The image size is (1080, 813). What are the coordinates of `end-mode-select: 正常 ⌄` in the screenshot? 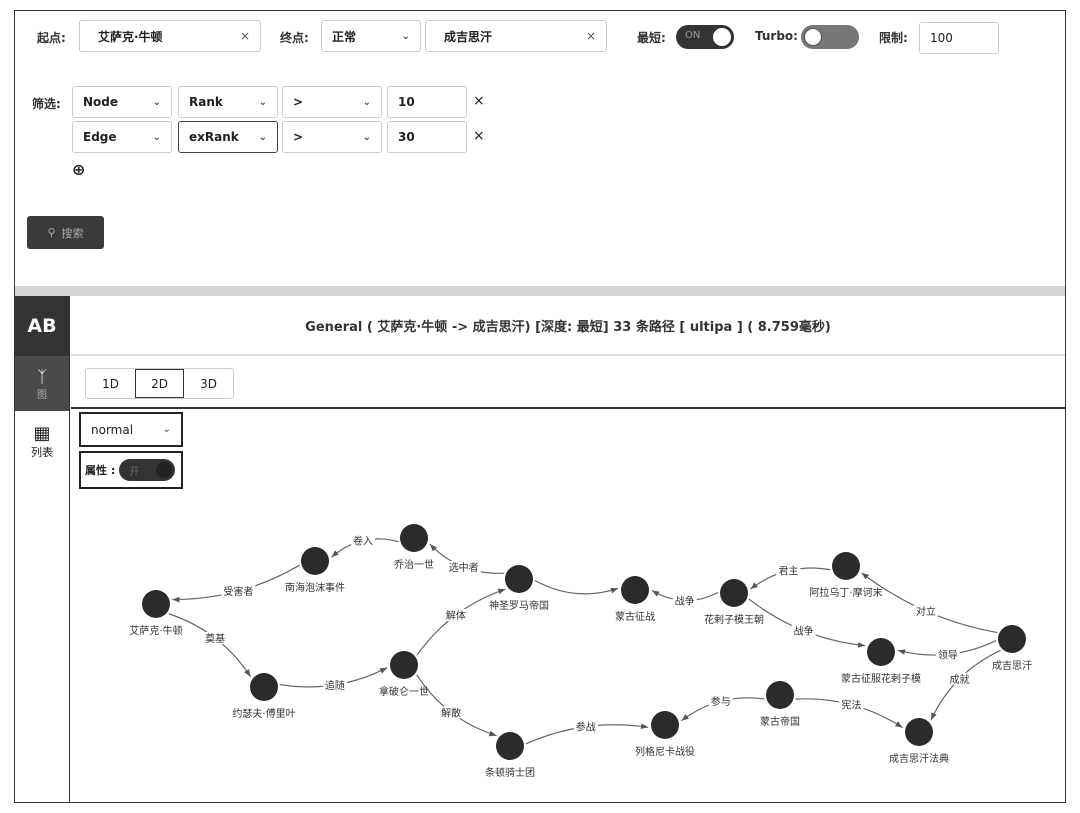 It's located at (371, 36).